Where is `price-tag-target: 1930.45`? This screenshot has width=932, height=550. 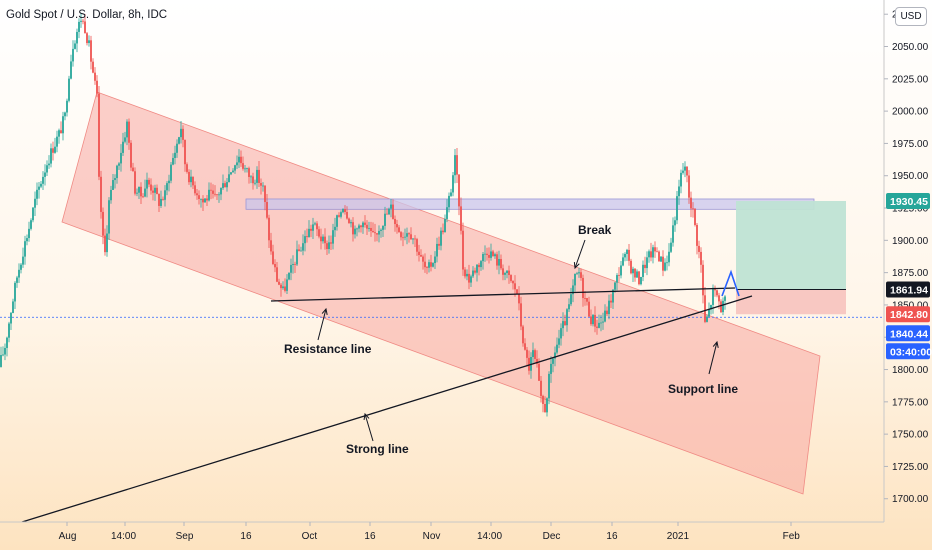
price-tag-target: 1930.45 is located at coordinates (909, 202).